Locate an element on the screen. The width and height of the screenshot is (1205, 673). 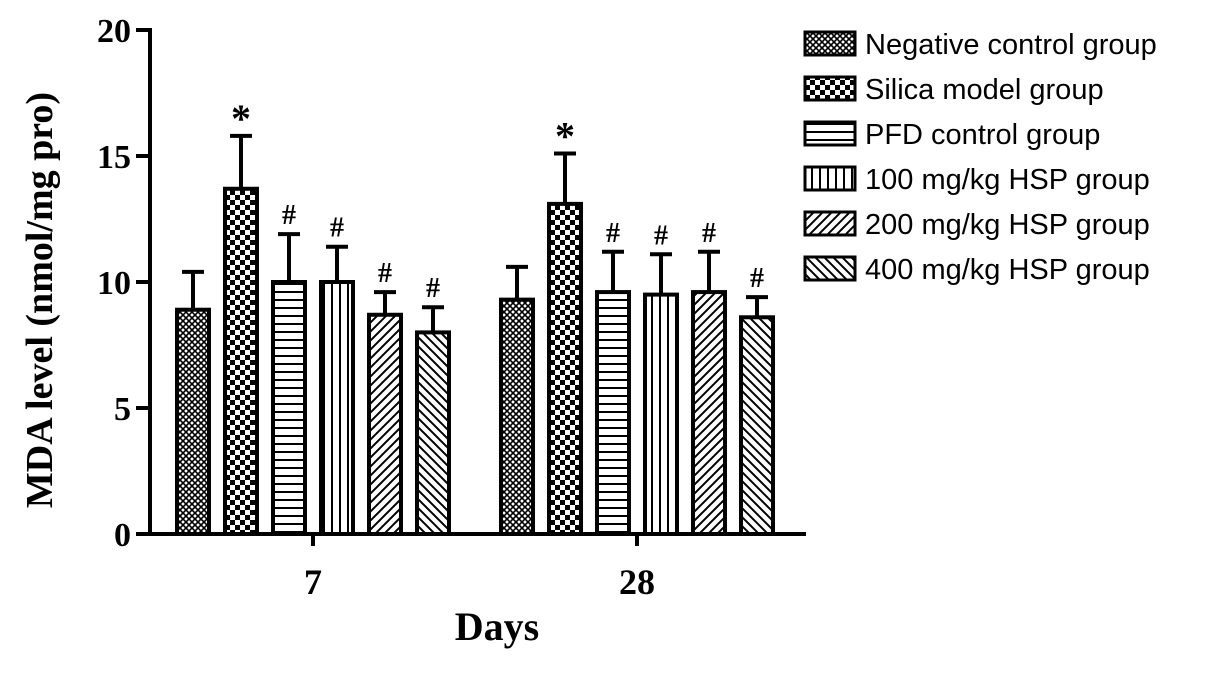
error-bars is located at coordinates (475, 233).